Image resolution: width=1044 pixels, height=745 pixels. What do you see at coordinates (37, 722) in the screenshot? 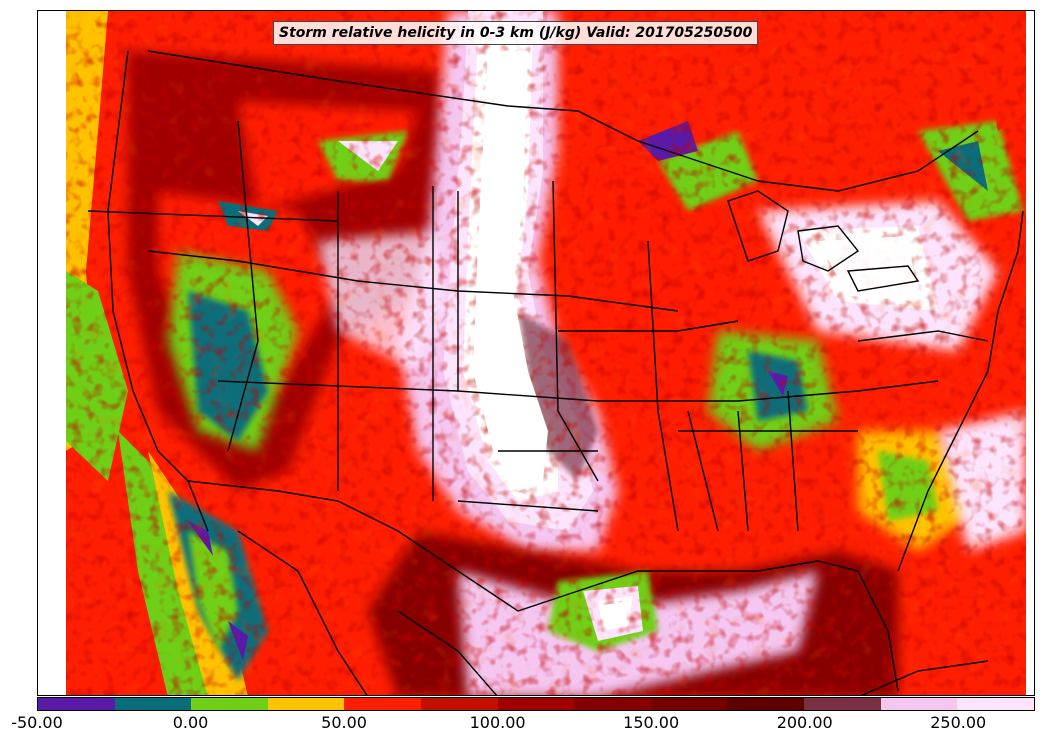
I see `colorbar-tick-label: -50.00` at bounding box center [37, 722].